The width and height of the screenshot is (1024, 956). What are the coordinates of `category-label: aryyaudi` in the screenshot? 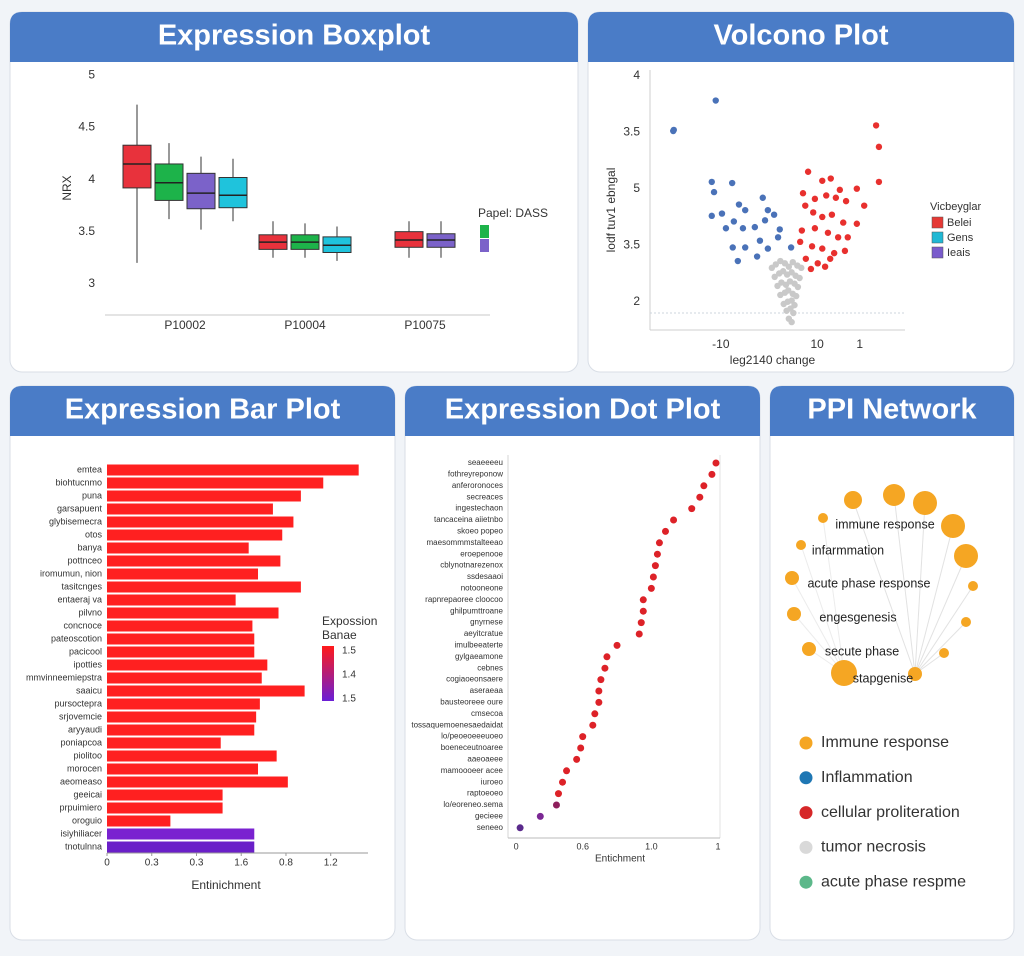 It's located at (85, 729).